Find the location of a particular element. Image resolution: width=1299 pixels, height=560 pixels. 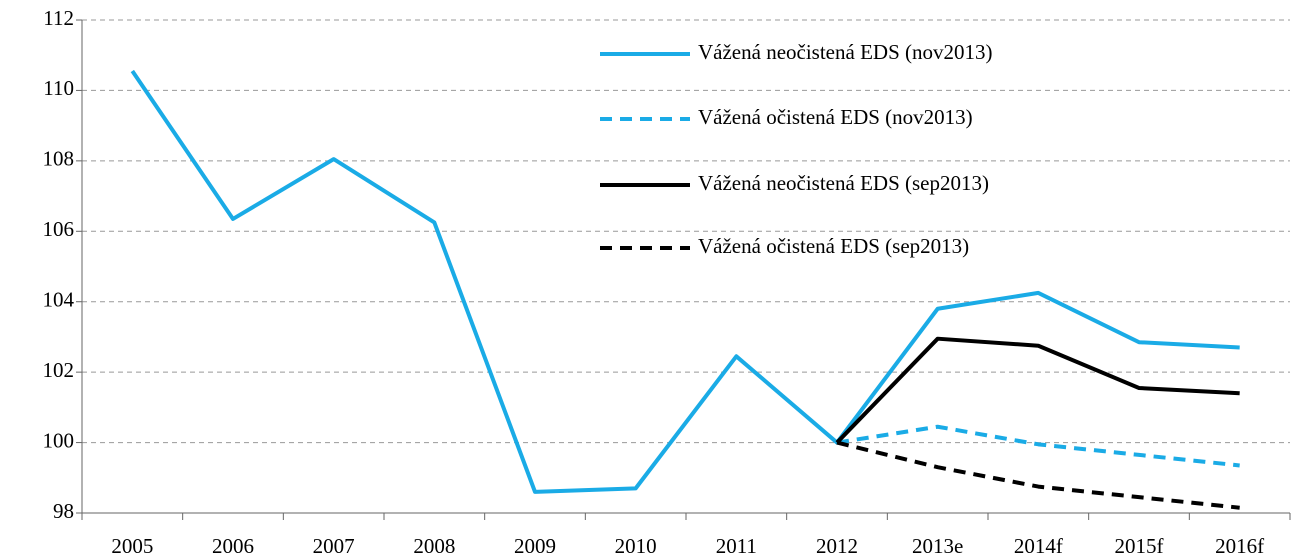

x-tick-label: 2005 is located at coordinates (132, 546).